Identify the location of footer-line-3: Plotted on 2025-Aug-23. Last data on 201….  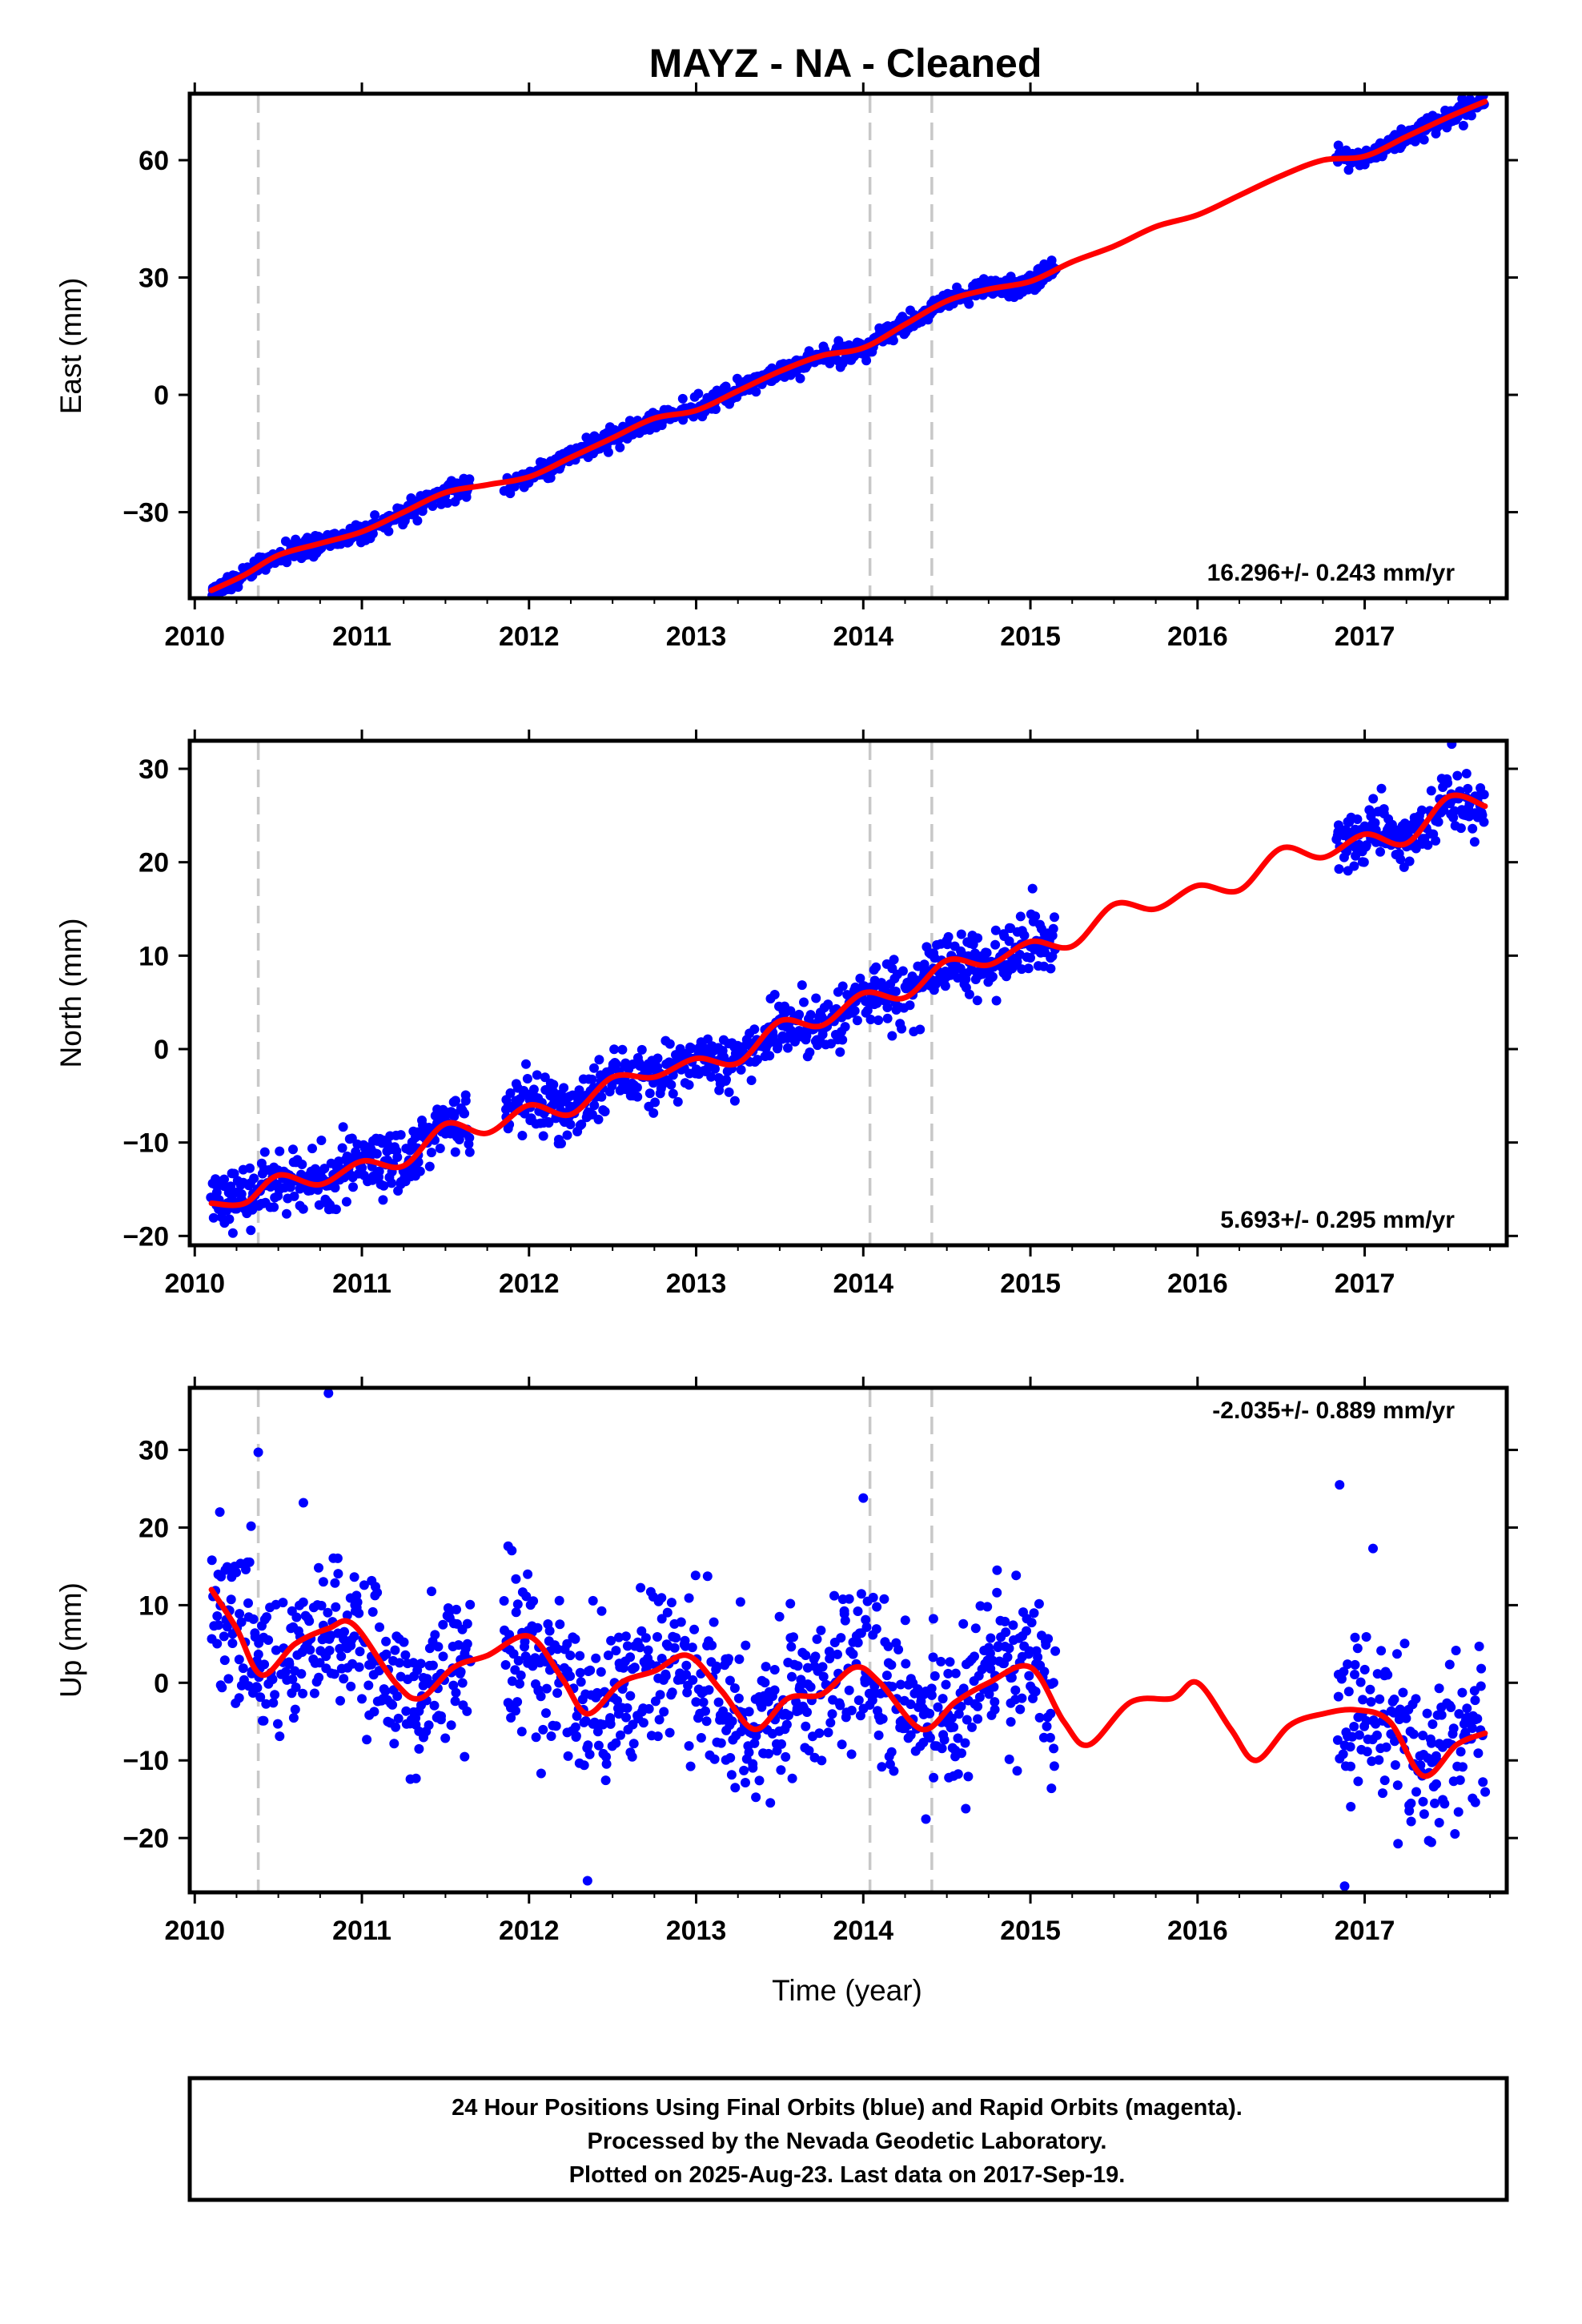
(847, 2175).